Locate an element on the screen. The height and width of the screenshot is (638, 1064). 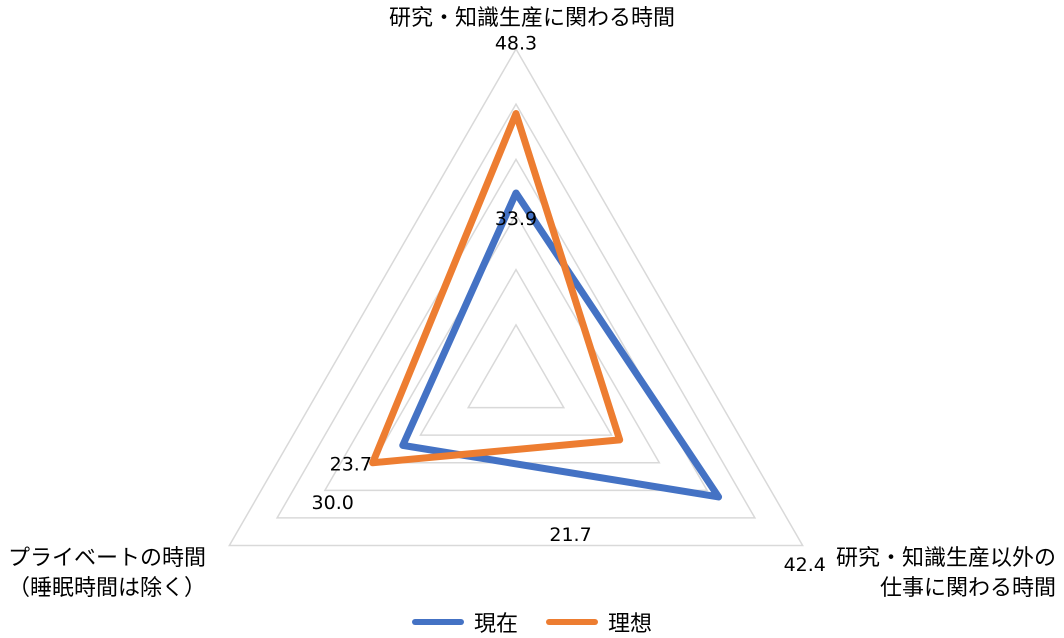
legend-label: 理想 is located at coordinates (630, 624).